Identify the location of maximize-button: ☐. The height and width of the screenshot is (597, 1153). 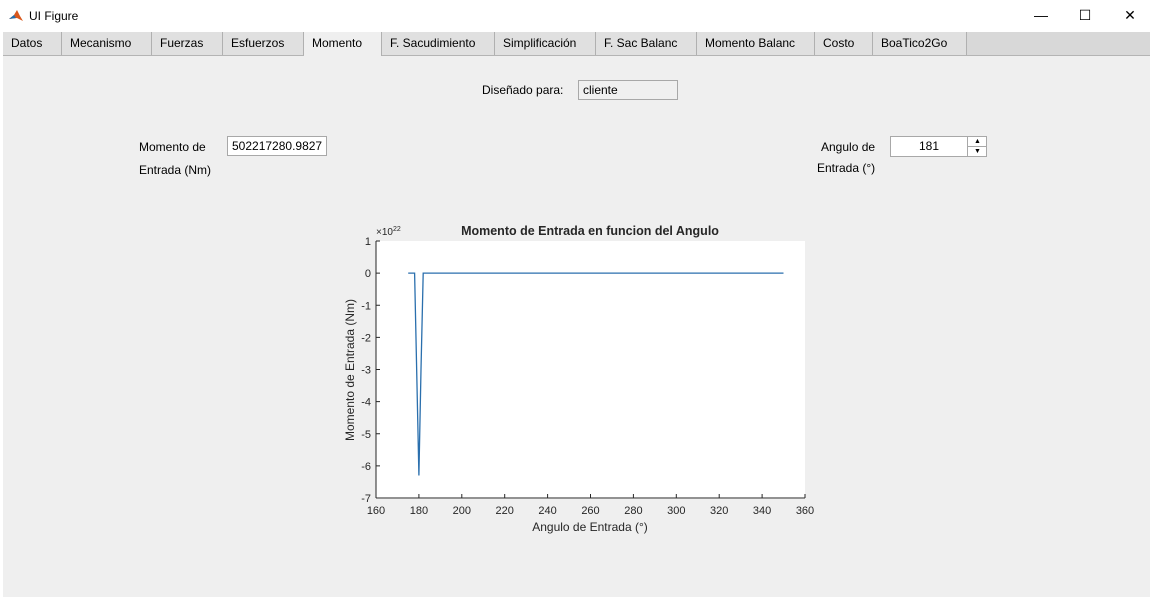
(1085, 15).